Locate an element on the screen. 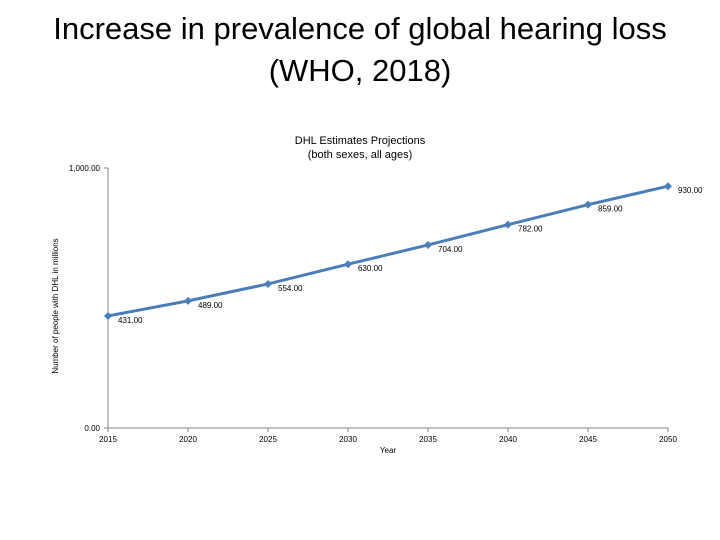 This screenshot has width=720, height=540. slide-title-line-2: (WHO, 2018) is located at coordinates (360, 70).